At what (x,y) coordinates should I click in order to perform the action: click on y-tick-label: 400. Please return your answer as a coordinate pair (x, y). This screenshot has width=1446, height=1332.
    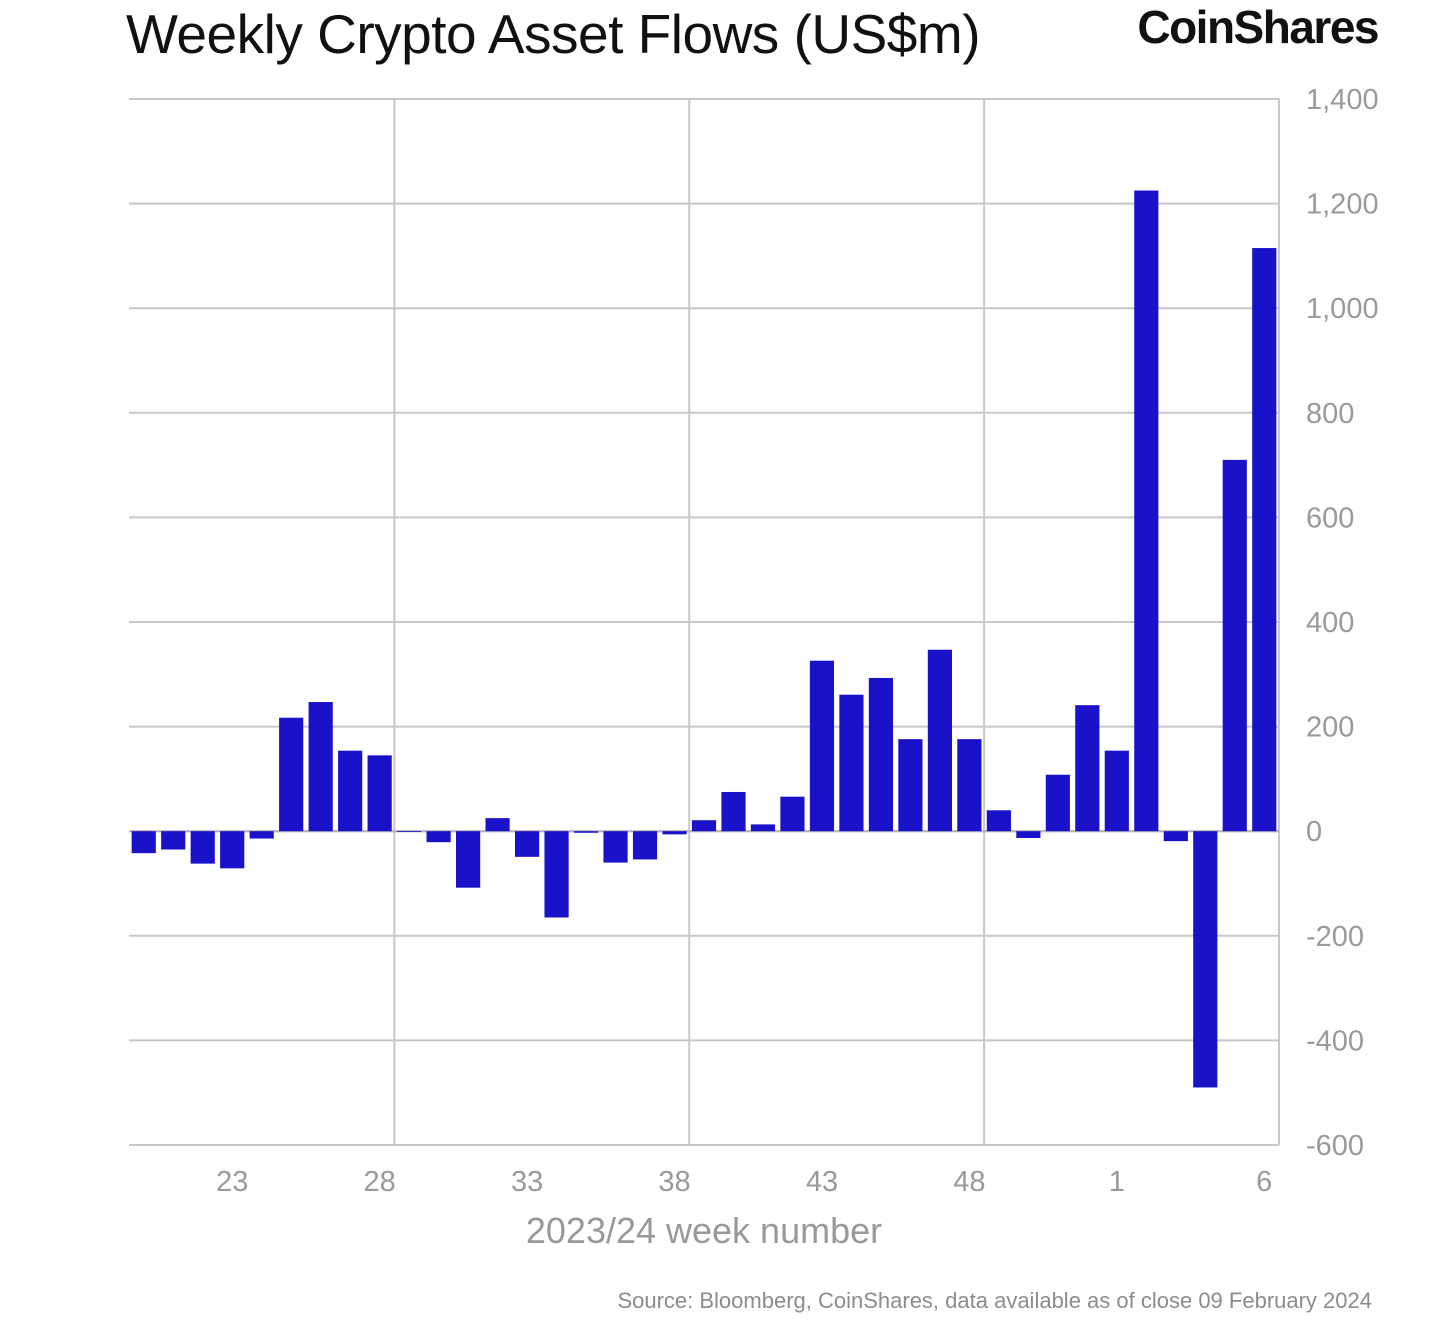
    Looking at the image, I should click on (1330, 623).